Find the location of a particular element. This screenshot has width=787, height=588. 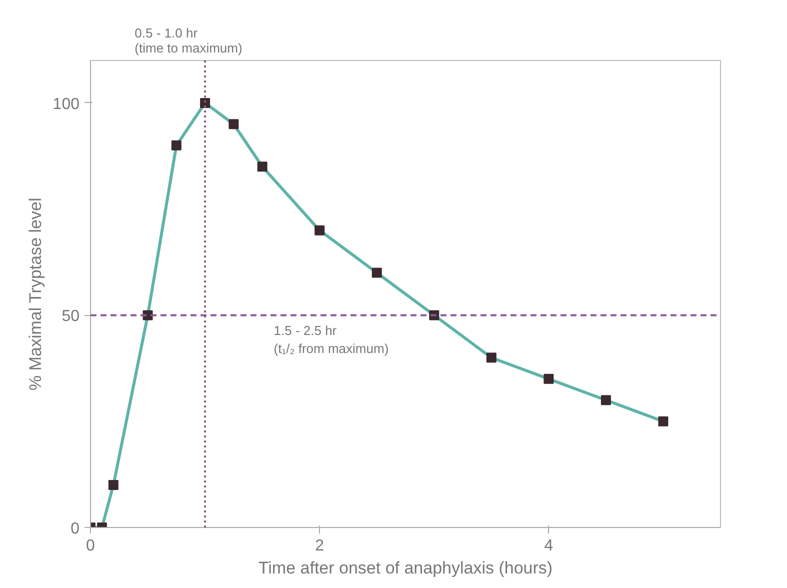

y-tick-label: 50 is located at coordinates (71, 317).